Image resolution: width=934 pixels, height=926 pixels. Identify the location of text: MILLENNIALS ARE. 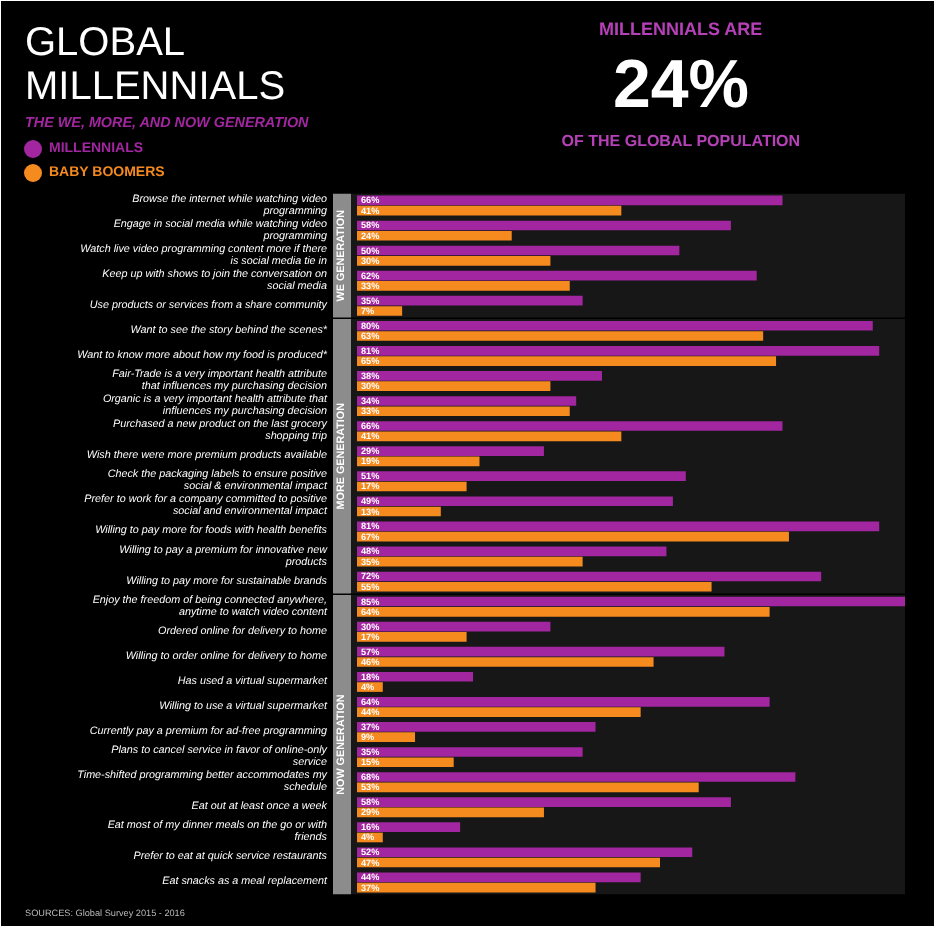
(681, 29).